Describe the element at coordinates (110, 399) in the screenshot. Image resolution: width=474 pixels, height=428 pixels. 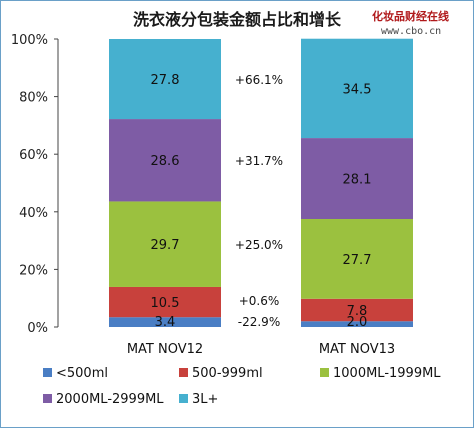
I see `legend-label: 2000ML-2999ML` at that location.